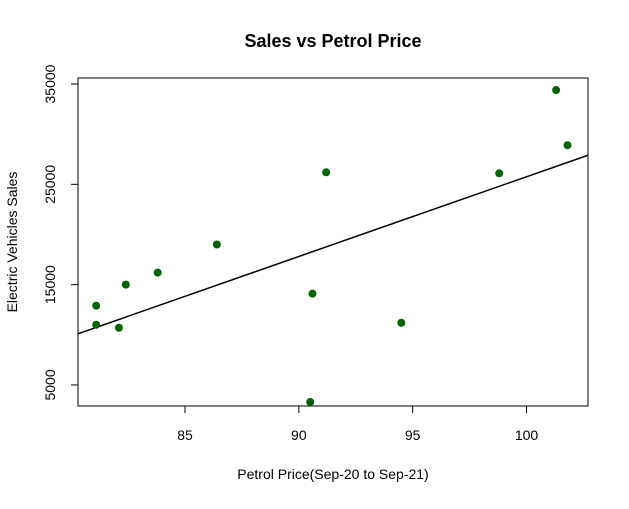  Describe the element at coordinates (413, 435) in the screenshot. I see `x-tick-label: 95` at that location.